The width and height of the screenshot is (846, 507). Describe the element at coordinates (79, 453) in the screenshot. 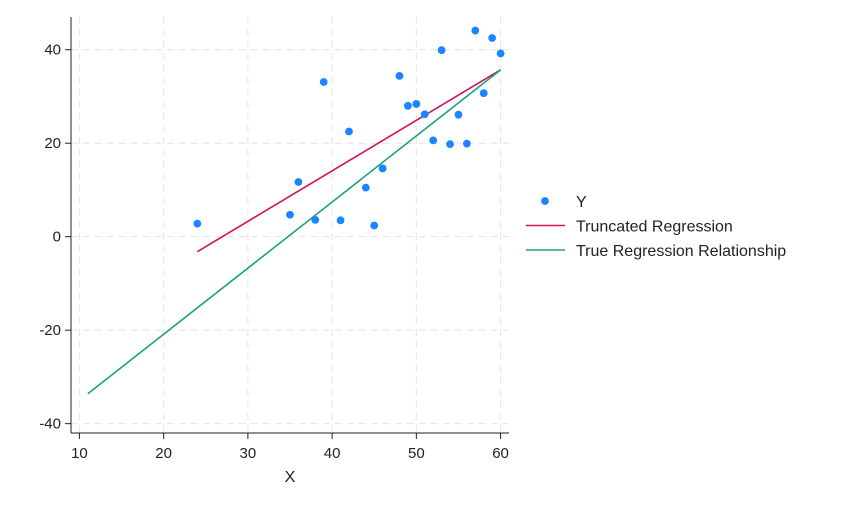

I see `x-tick-label: 10` at that location.